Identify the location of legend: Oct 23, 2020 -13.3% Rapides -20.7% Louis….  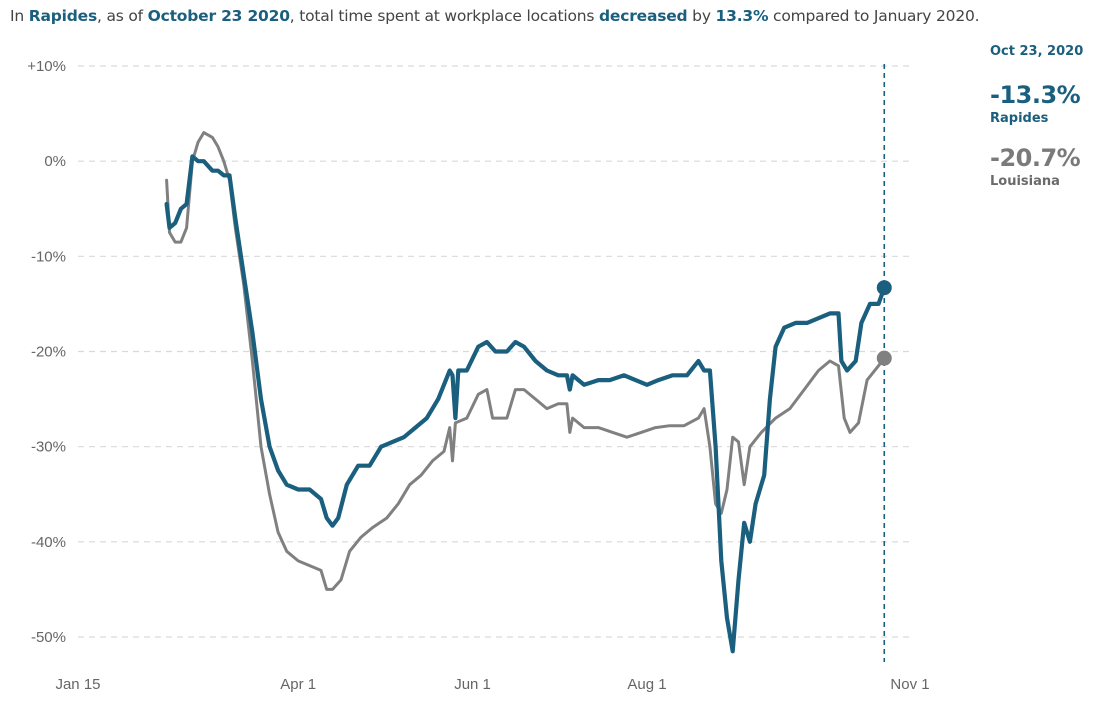
(1045, 116).